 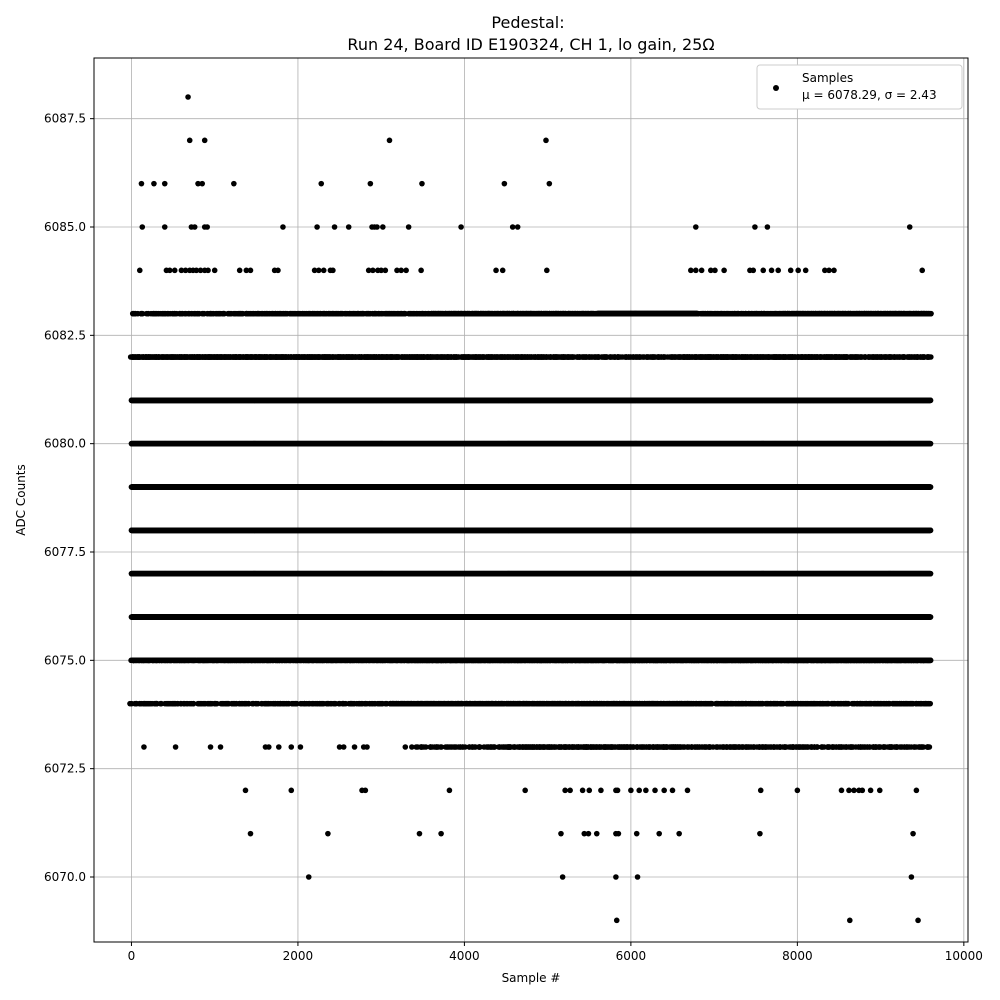 I want to click on chart-title: Pedestal:, so click(x=527, y=22).